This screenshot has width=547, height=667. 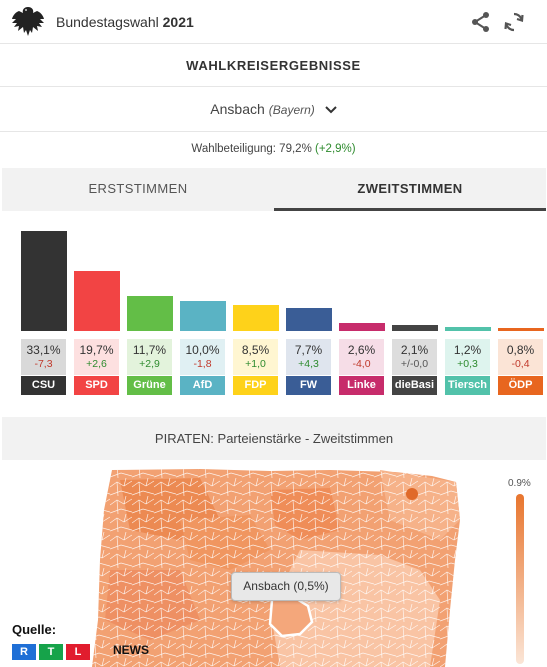 I want to click on federal-eagle-logo, so click(x=28, y=21).